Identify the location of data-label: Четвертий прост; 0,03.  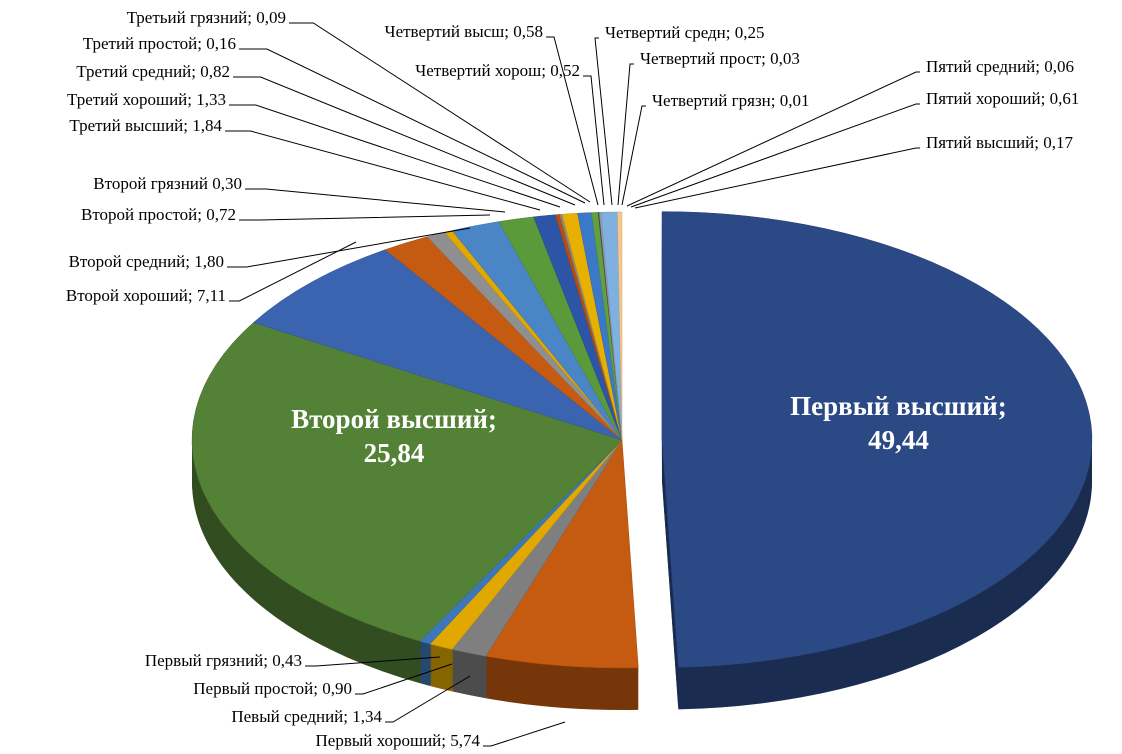
(720, 58).